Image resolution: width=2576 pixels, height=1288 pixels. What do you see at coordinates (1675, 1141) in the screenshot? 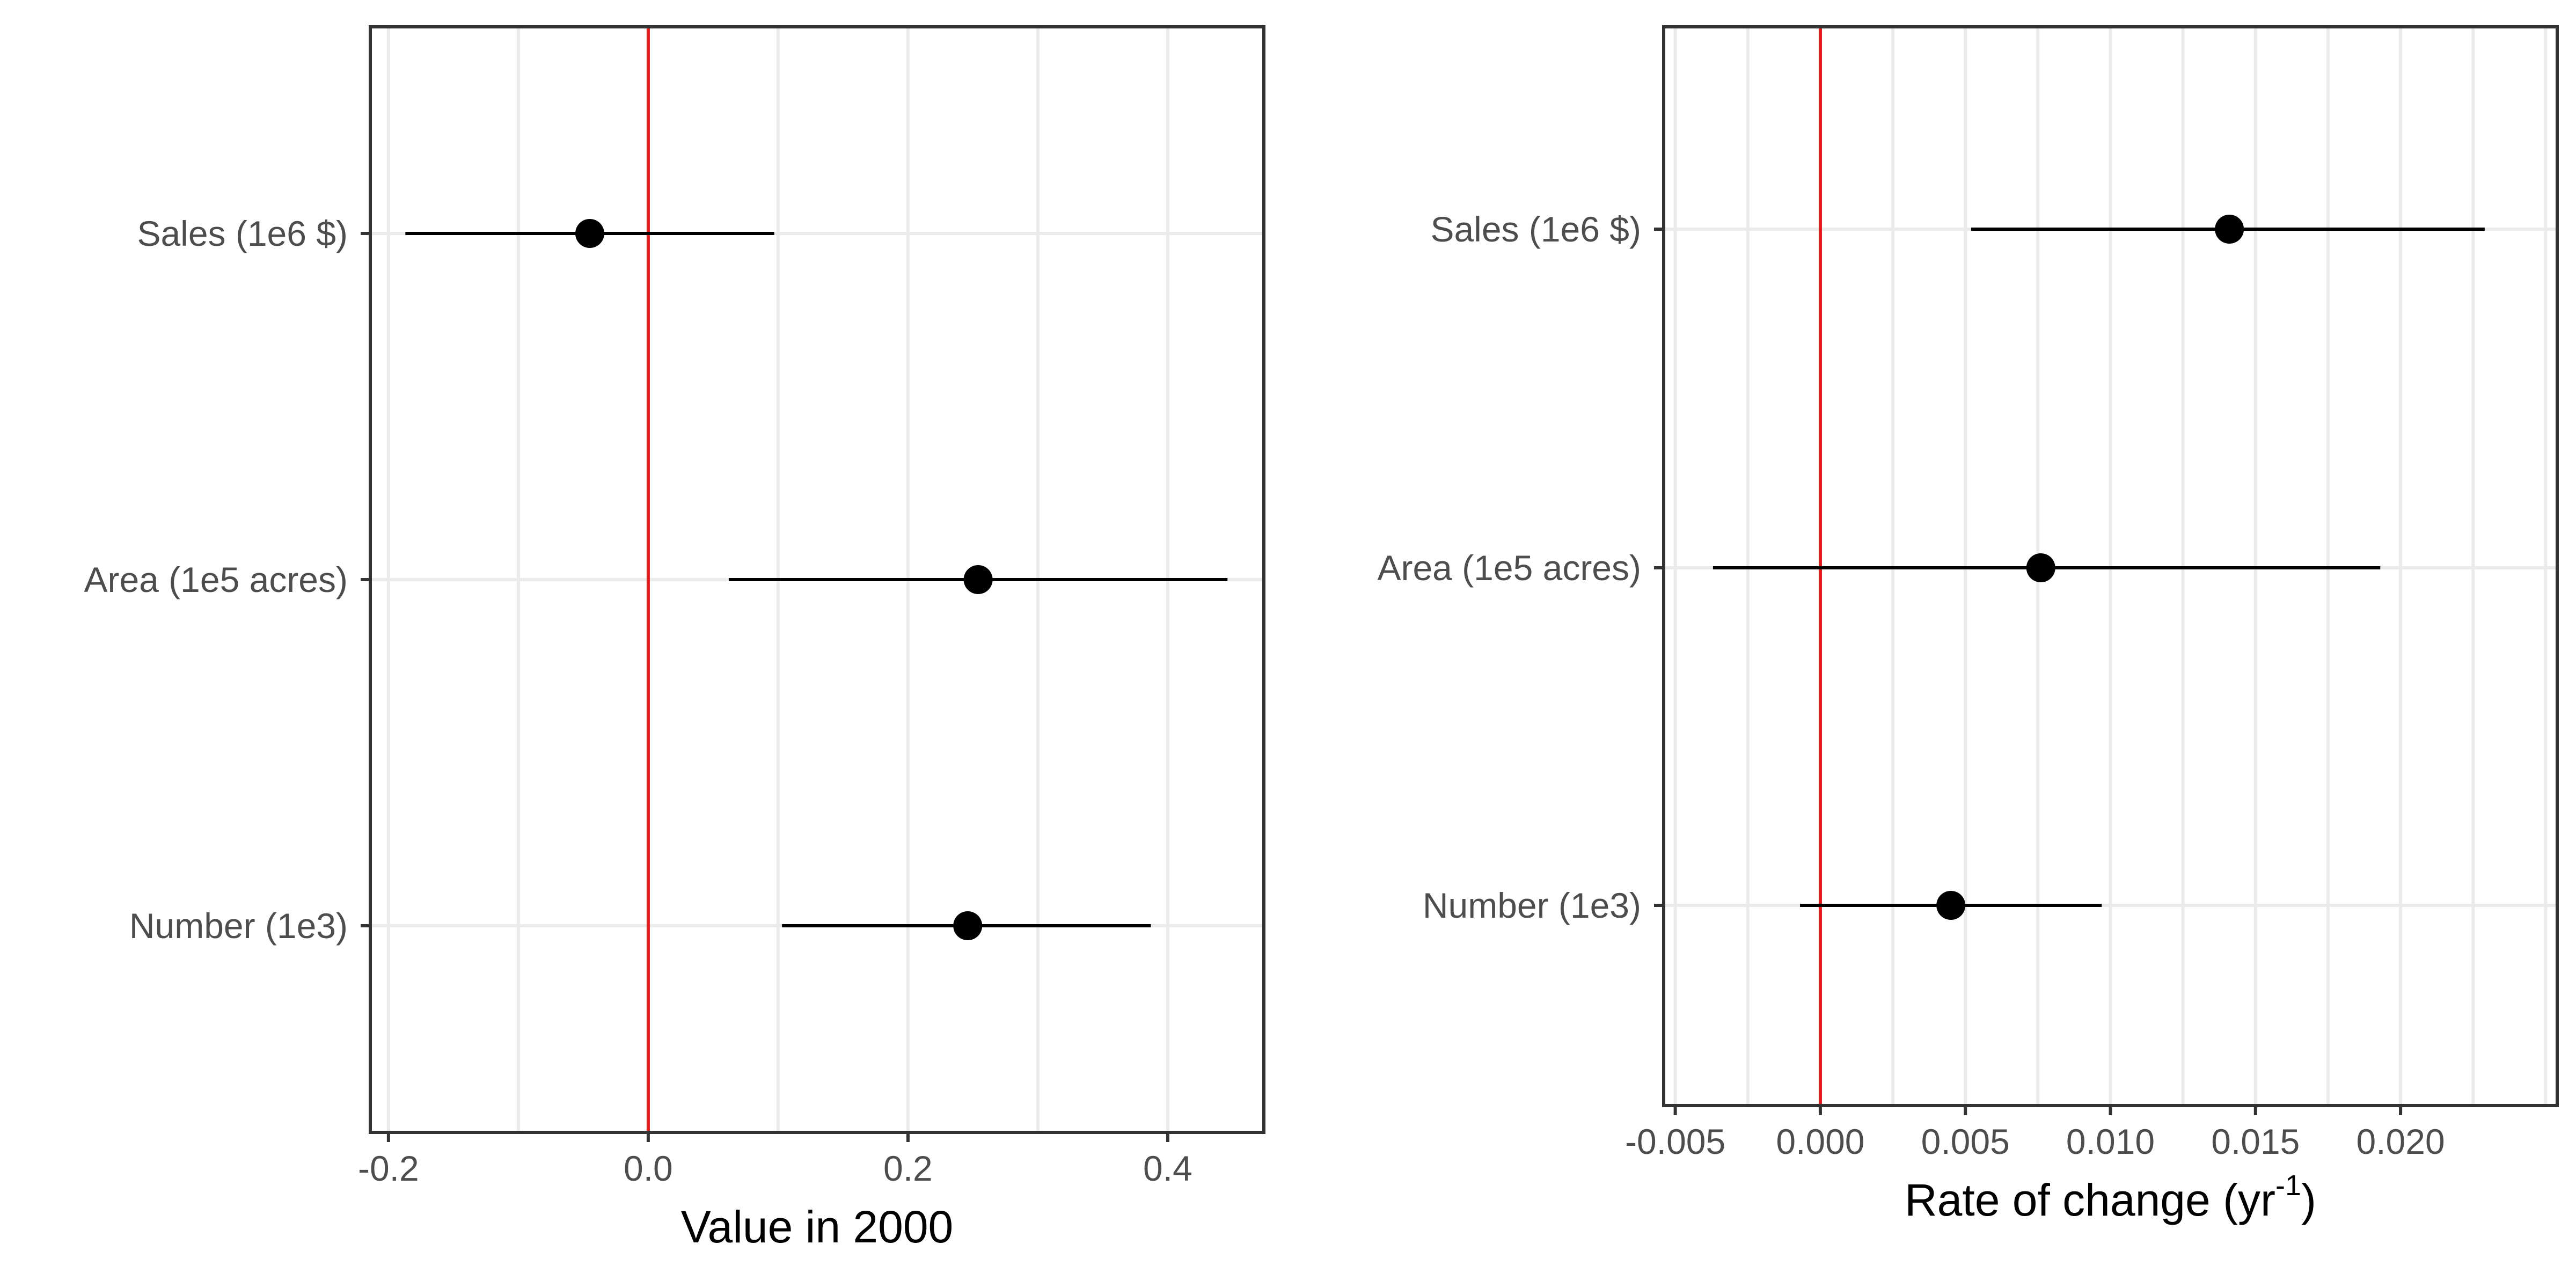
I see `x-tick-label: -0.005` at bounding box center [1675, 1141].